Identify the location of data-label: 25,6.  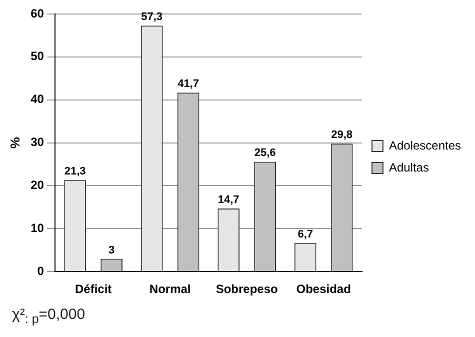
(265, 153).